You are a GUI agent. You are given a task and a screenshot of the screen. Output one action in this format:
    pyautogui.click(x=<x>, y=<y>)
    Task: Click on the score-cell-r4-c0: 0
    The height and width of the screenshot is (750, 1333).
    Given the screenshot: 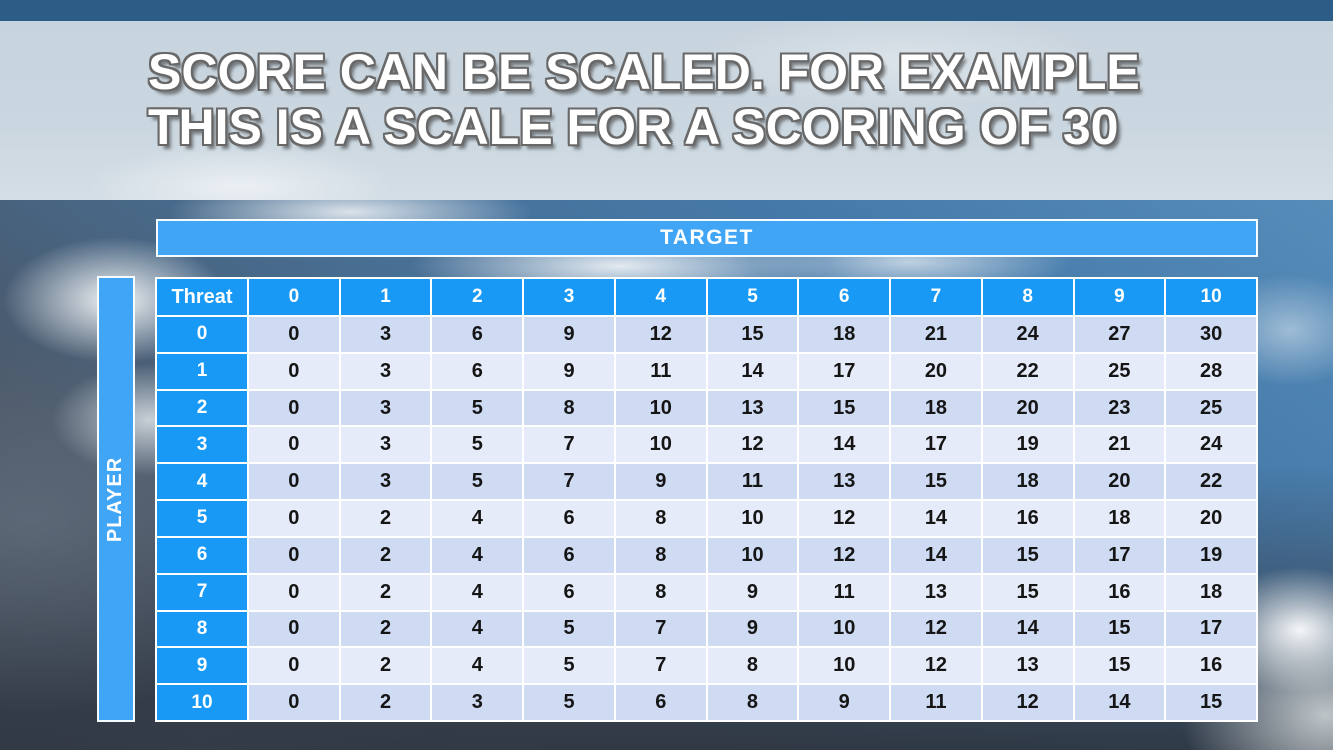 What is the action you would take?
    pyautogui.click(x=294, y=482)
    